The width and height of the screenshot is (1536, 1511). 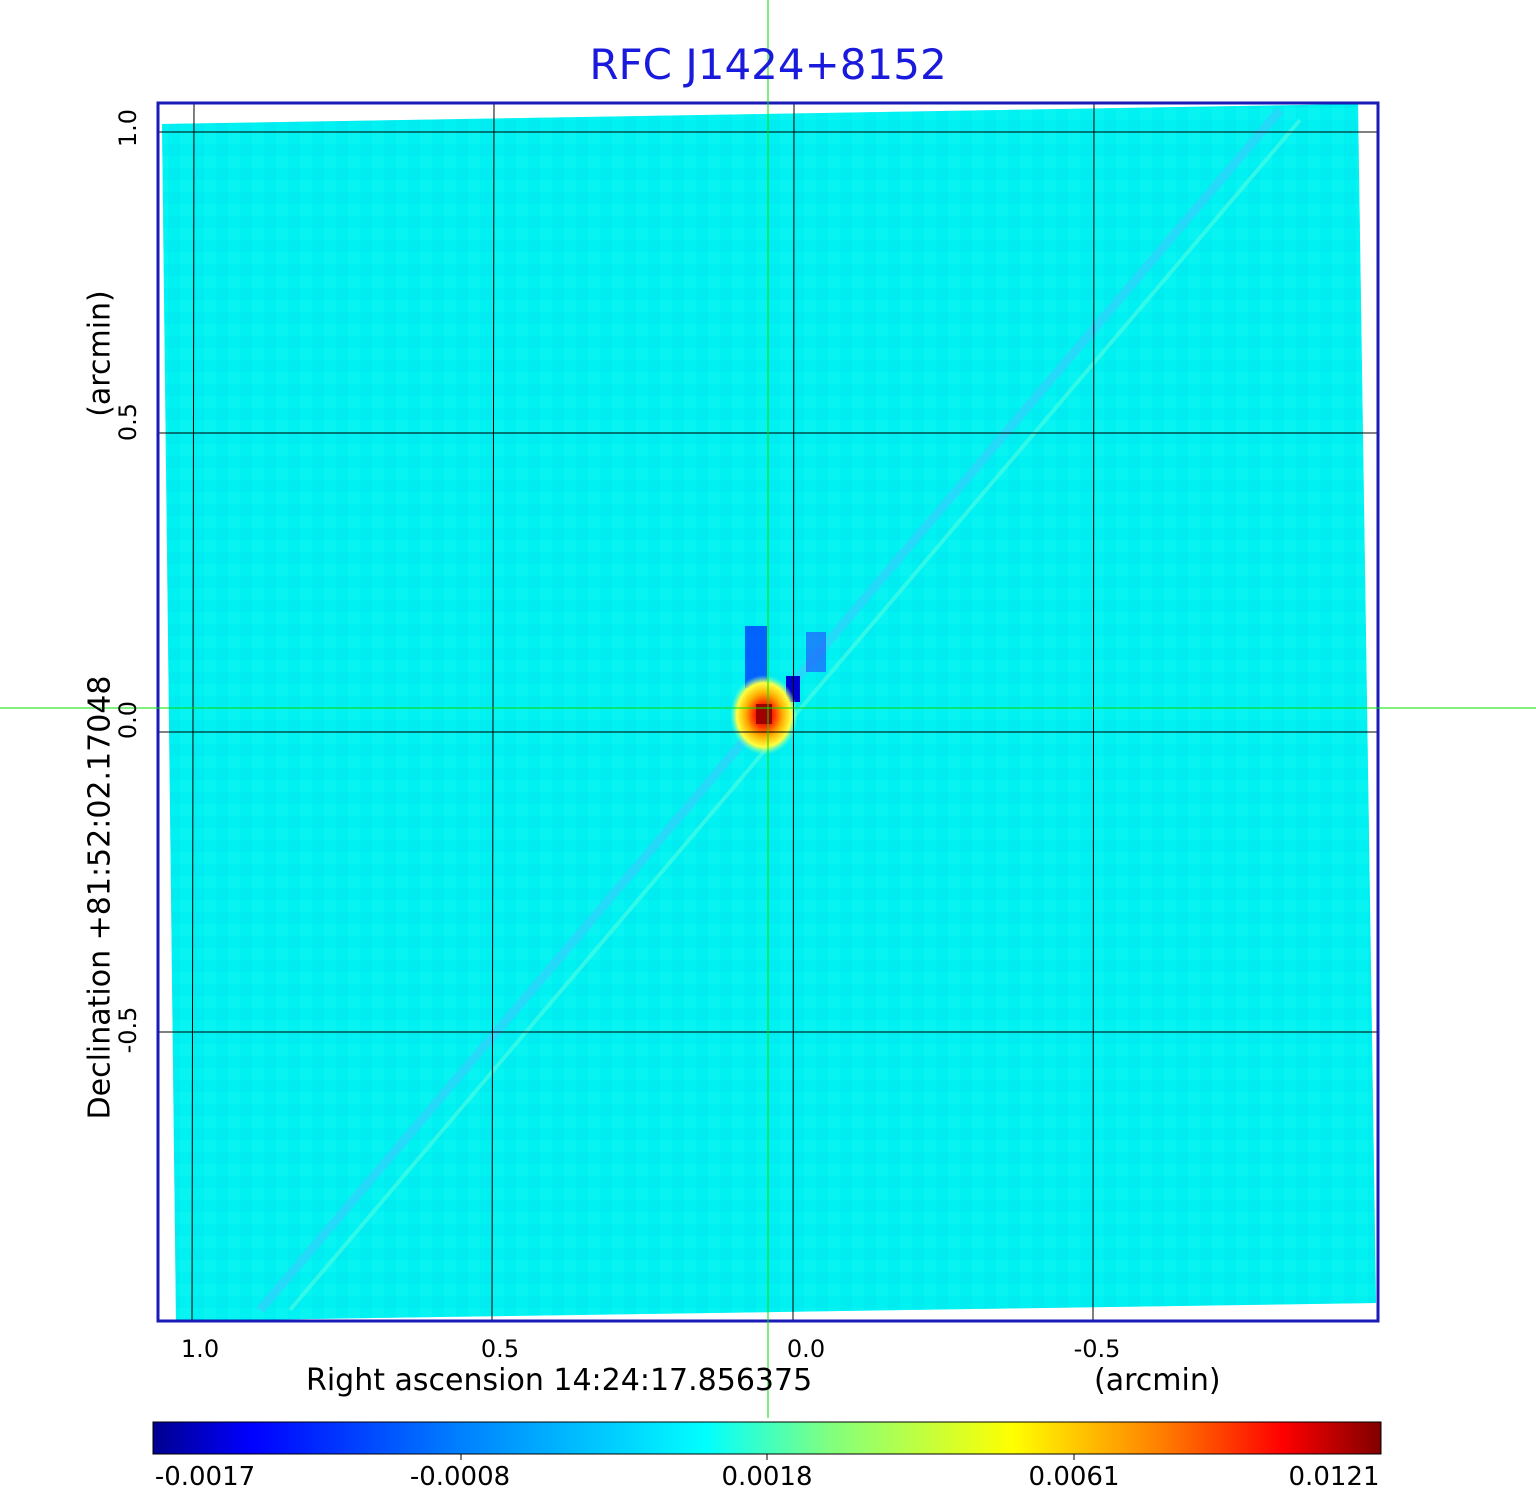 I want to click on x-tick-label: 0.0, so click(x=806, y=1349).